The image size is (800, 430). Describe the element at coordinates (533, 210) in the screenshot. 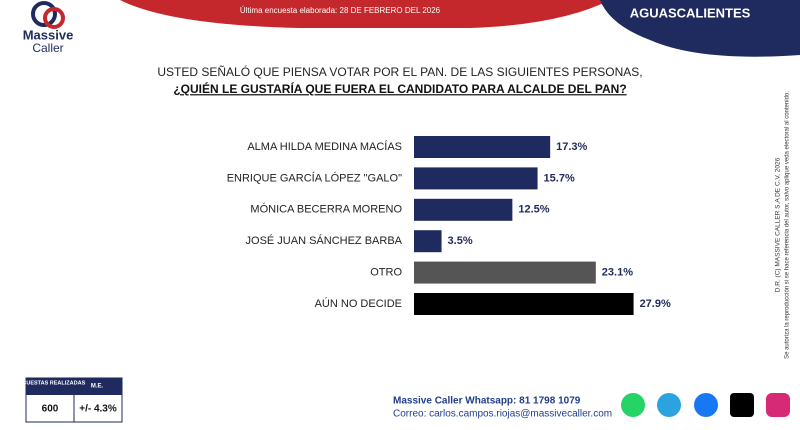

I see `value-label: 12.5%` at that location.